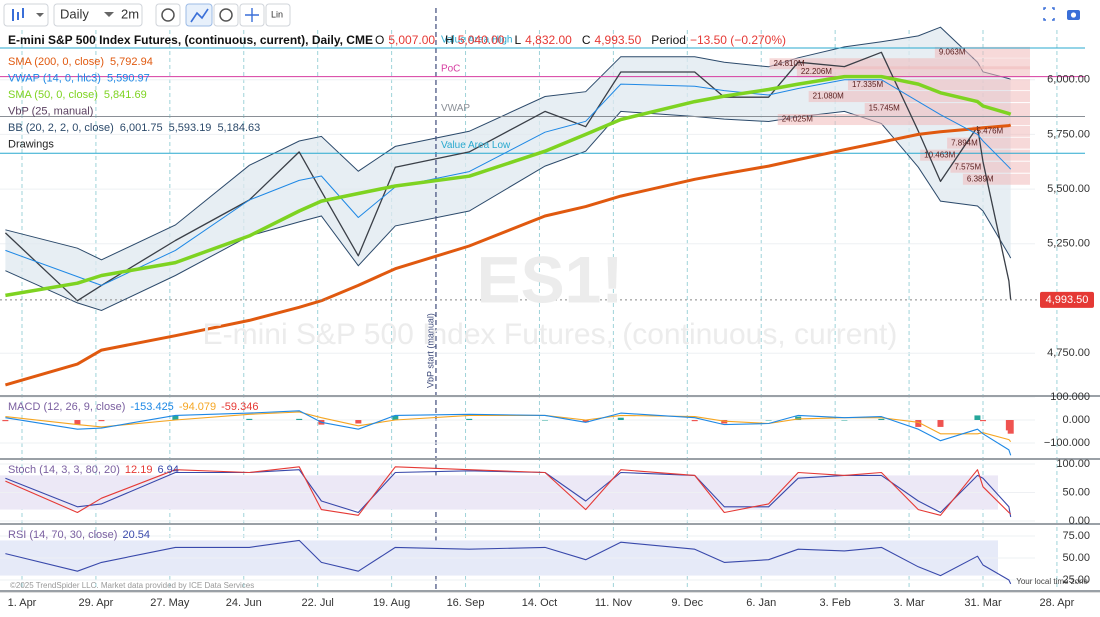 The height and width of the screenshot is (617, 1100). What do you see at coordinates (668, 40) in the screenshot?
I see `period-key: Period` at bounding box center [668, 40].